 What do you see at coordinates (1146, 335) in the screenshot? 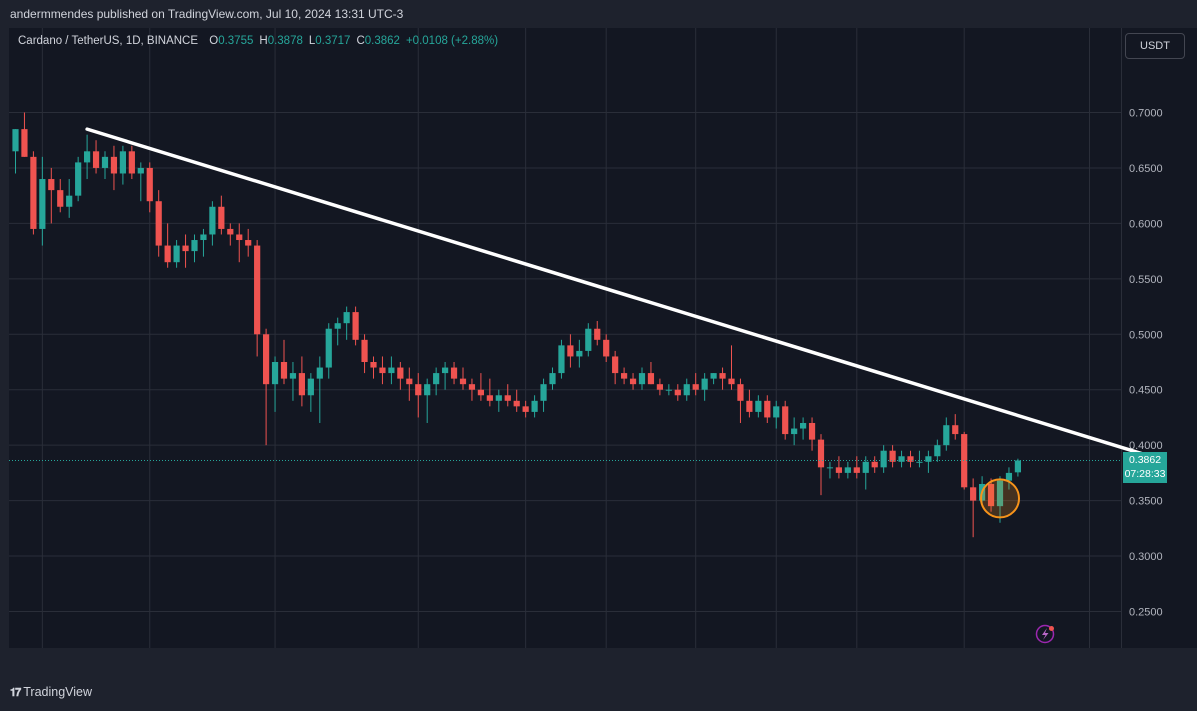
I see `y-tick-label: 0.5000` at bounding box center [1146, 335].